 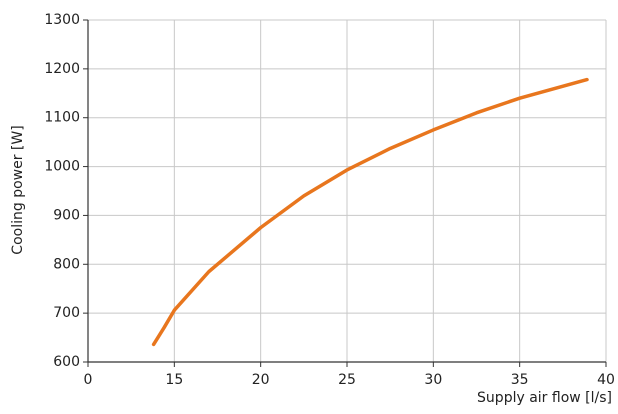 What do you see at coordinates (66, 215) in the screenshot?
I see `y-tick-label: 900` at bounding box center [66, 215].